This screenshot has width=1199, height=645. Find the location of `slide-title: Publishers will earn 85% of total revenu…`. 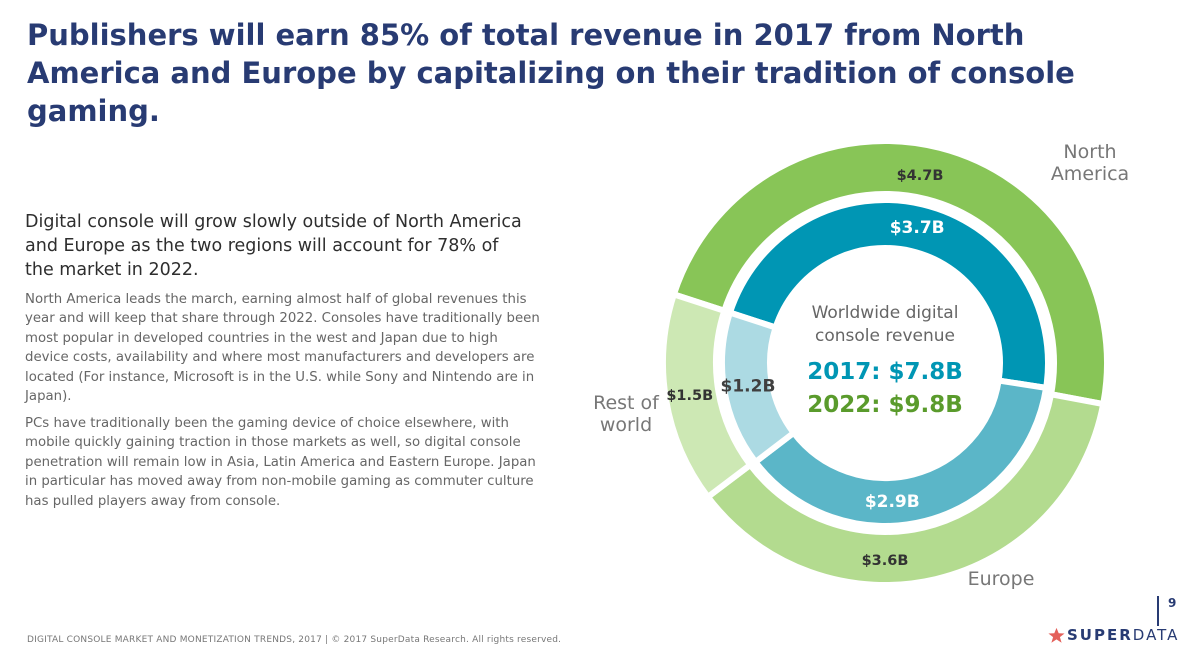

slide-title: Publishers will earn 85% of total revenu… is located at coordinates (551, 73).